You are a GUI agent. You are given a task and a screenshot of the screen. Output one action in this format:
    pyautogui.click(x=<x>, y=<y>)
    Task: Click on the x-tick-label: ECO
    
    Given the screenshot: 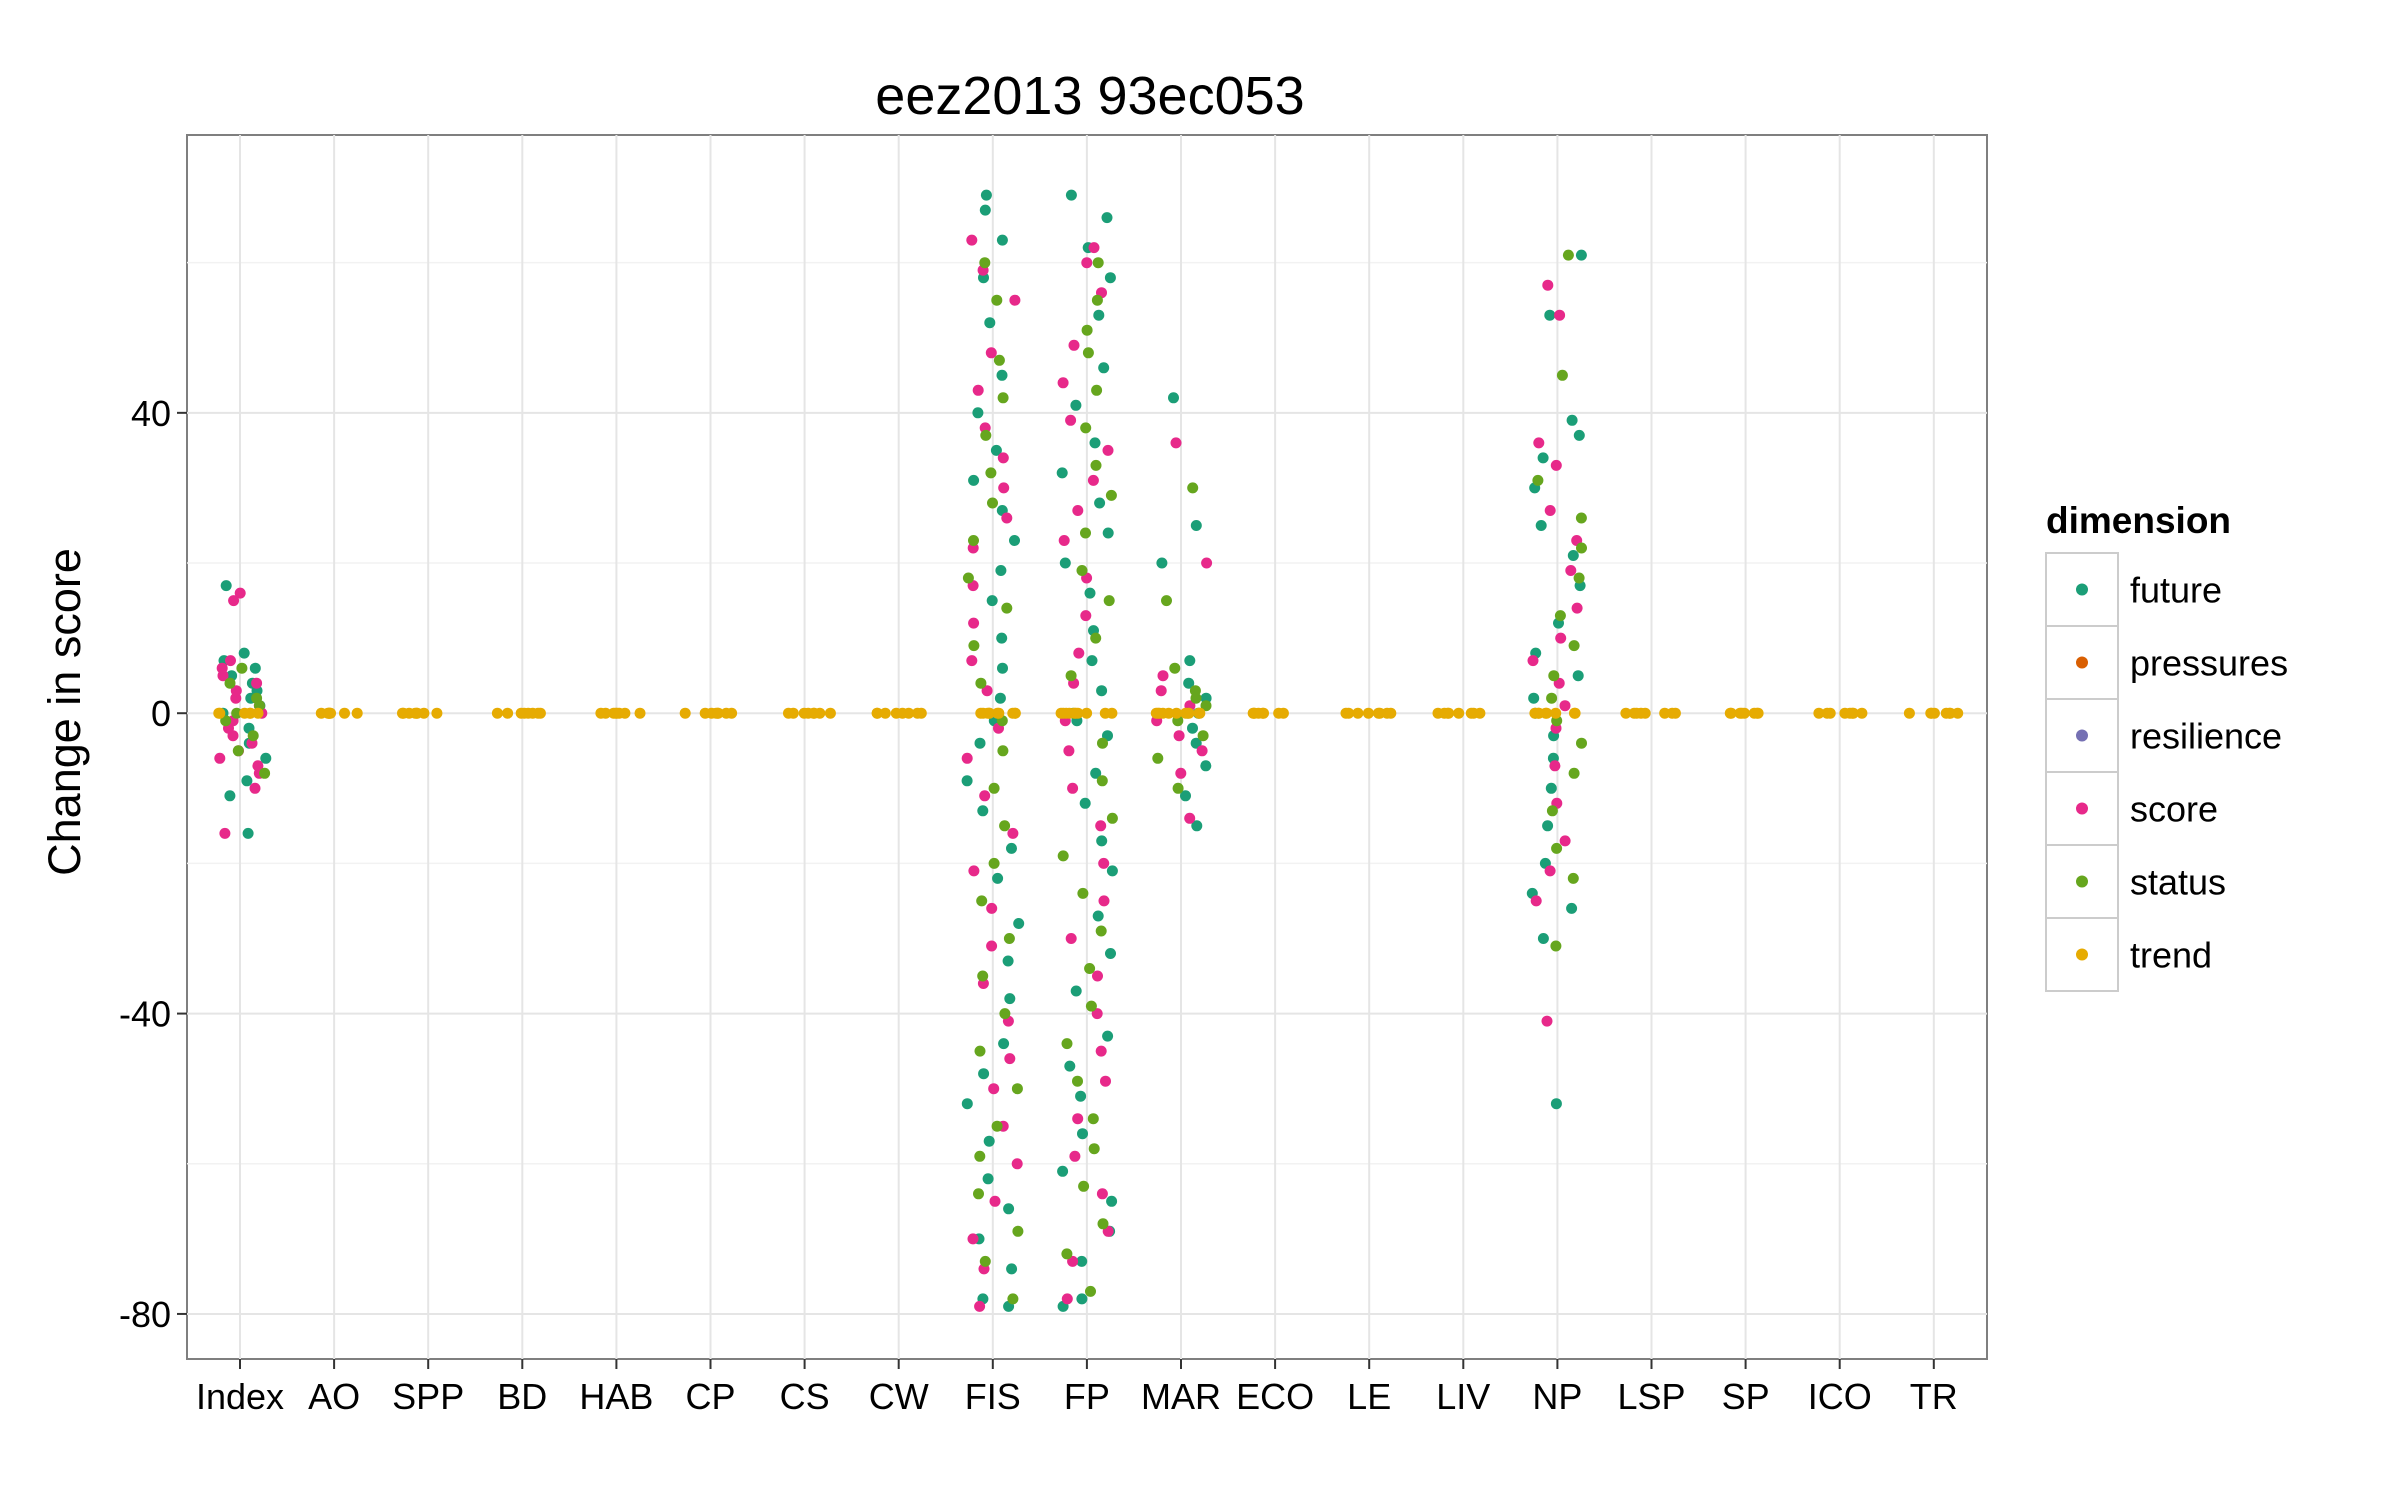 What is the action you would take?
    pyautogui.click(x=1275, y=1396)
    